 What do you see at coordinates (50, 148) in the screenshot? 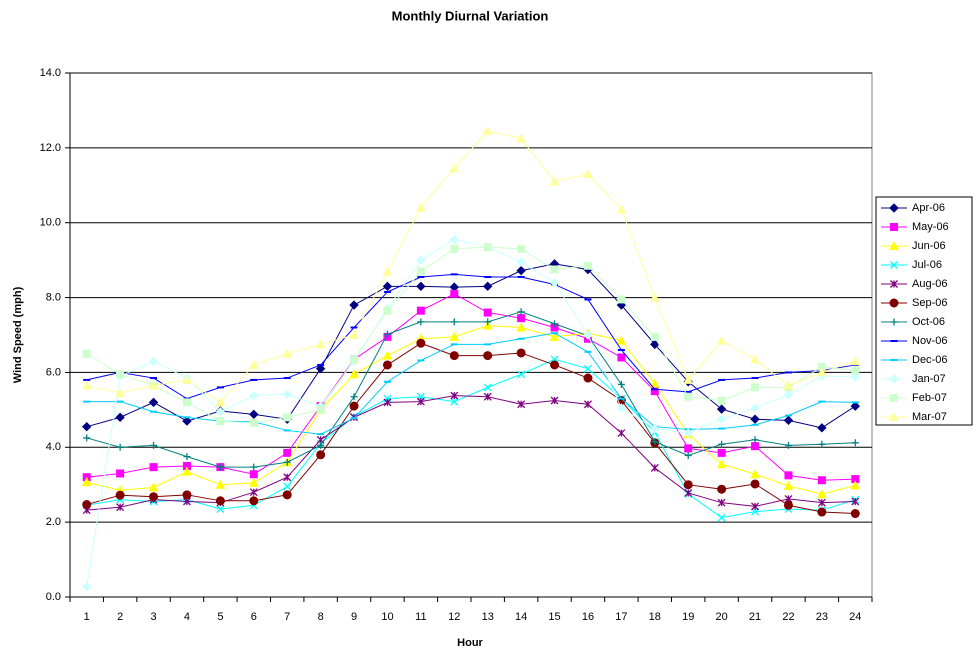
I see `y-tick-label: 12.0` at bounding box center [50, 148].